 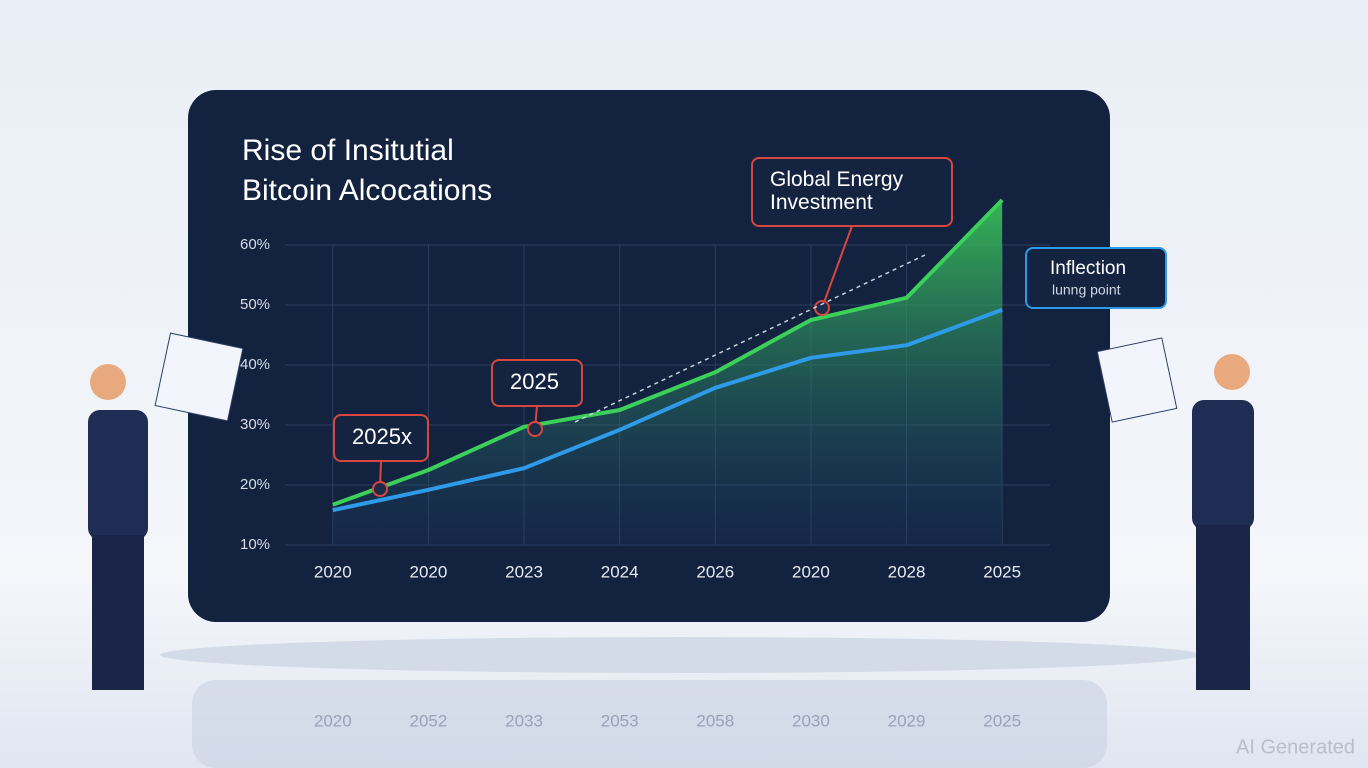 I want to click on reflection-label: 2020, so click(x=333, y=720).